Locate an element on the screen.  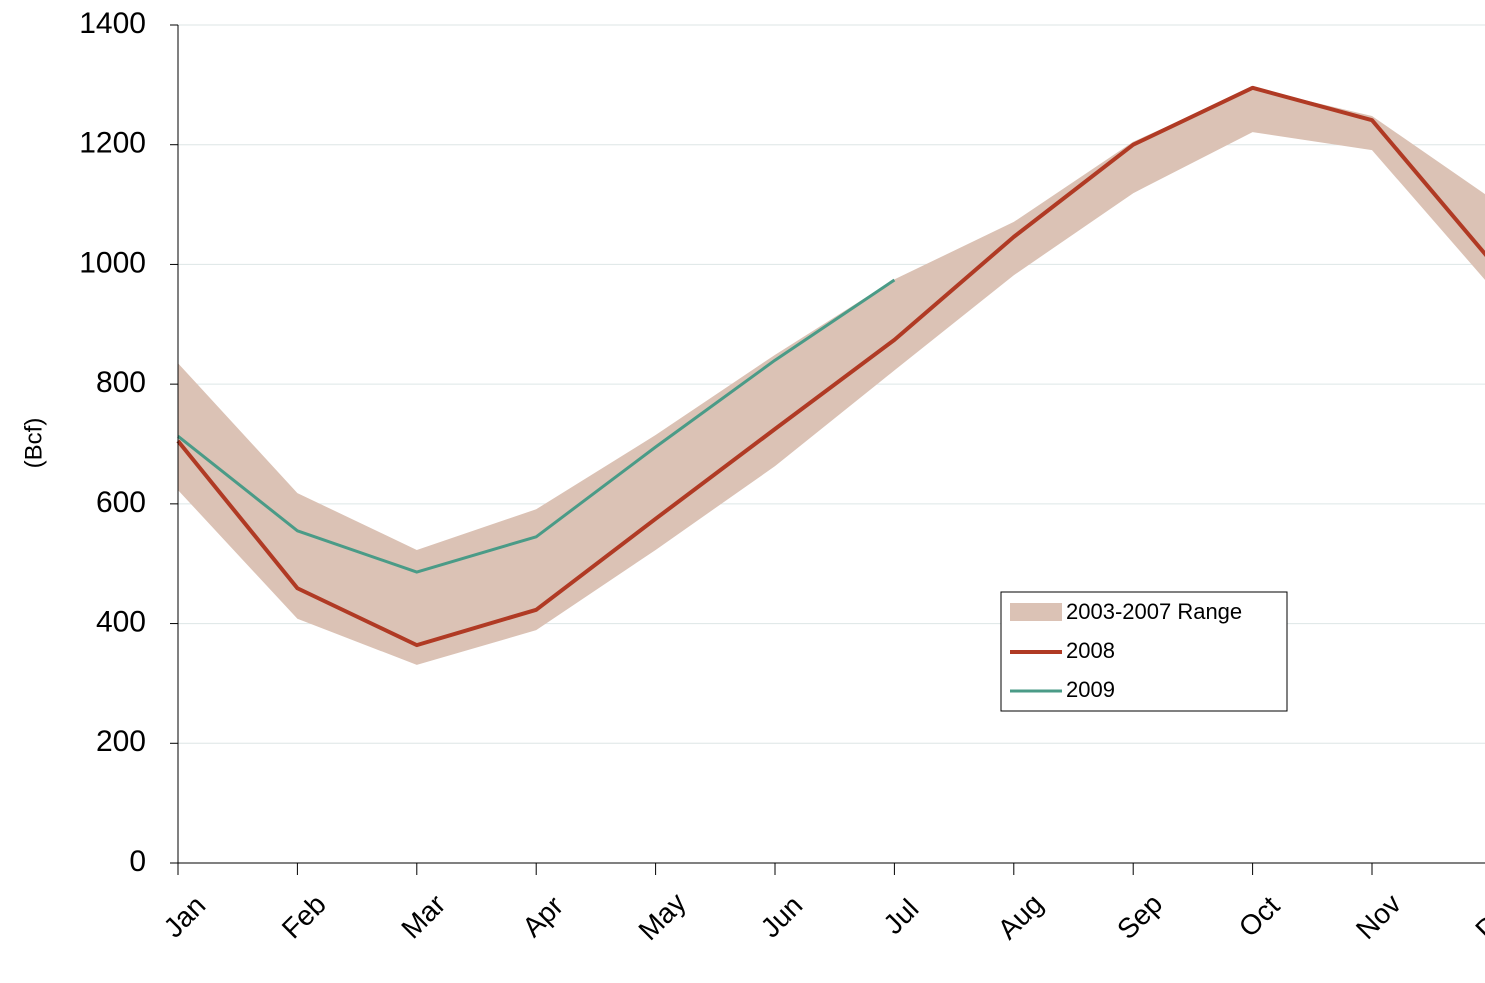
legend-label: 2009 is located at coordinates (1090, 689).